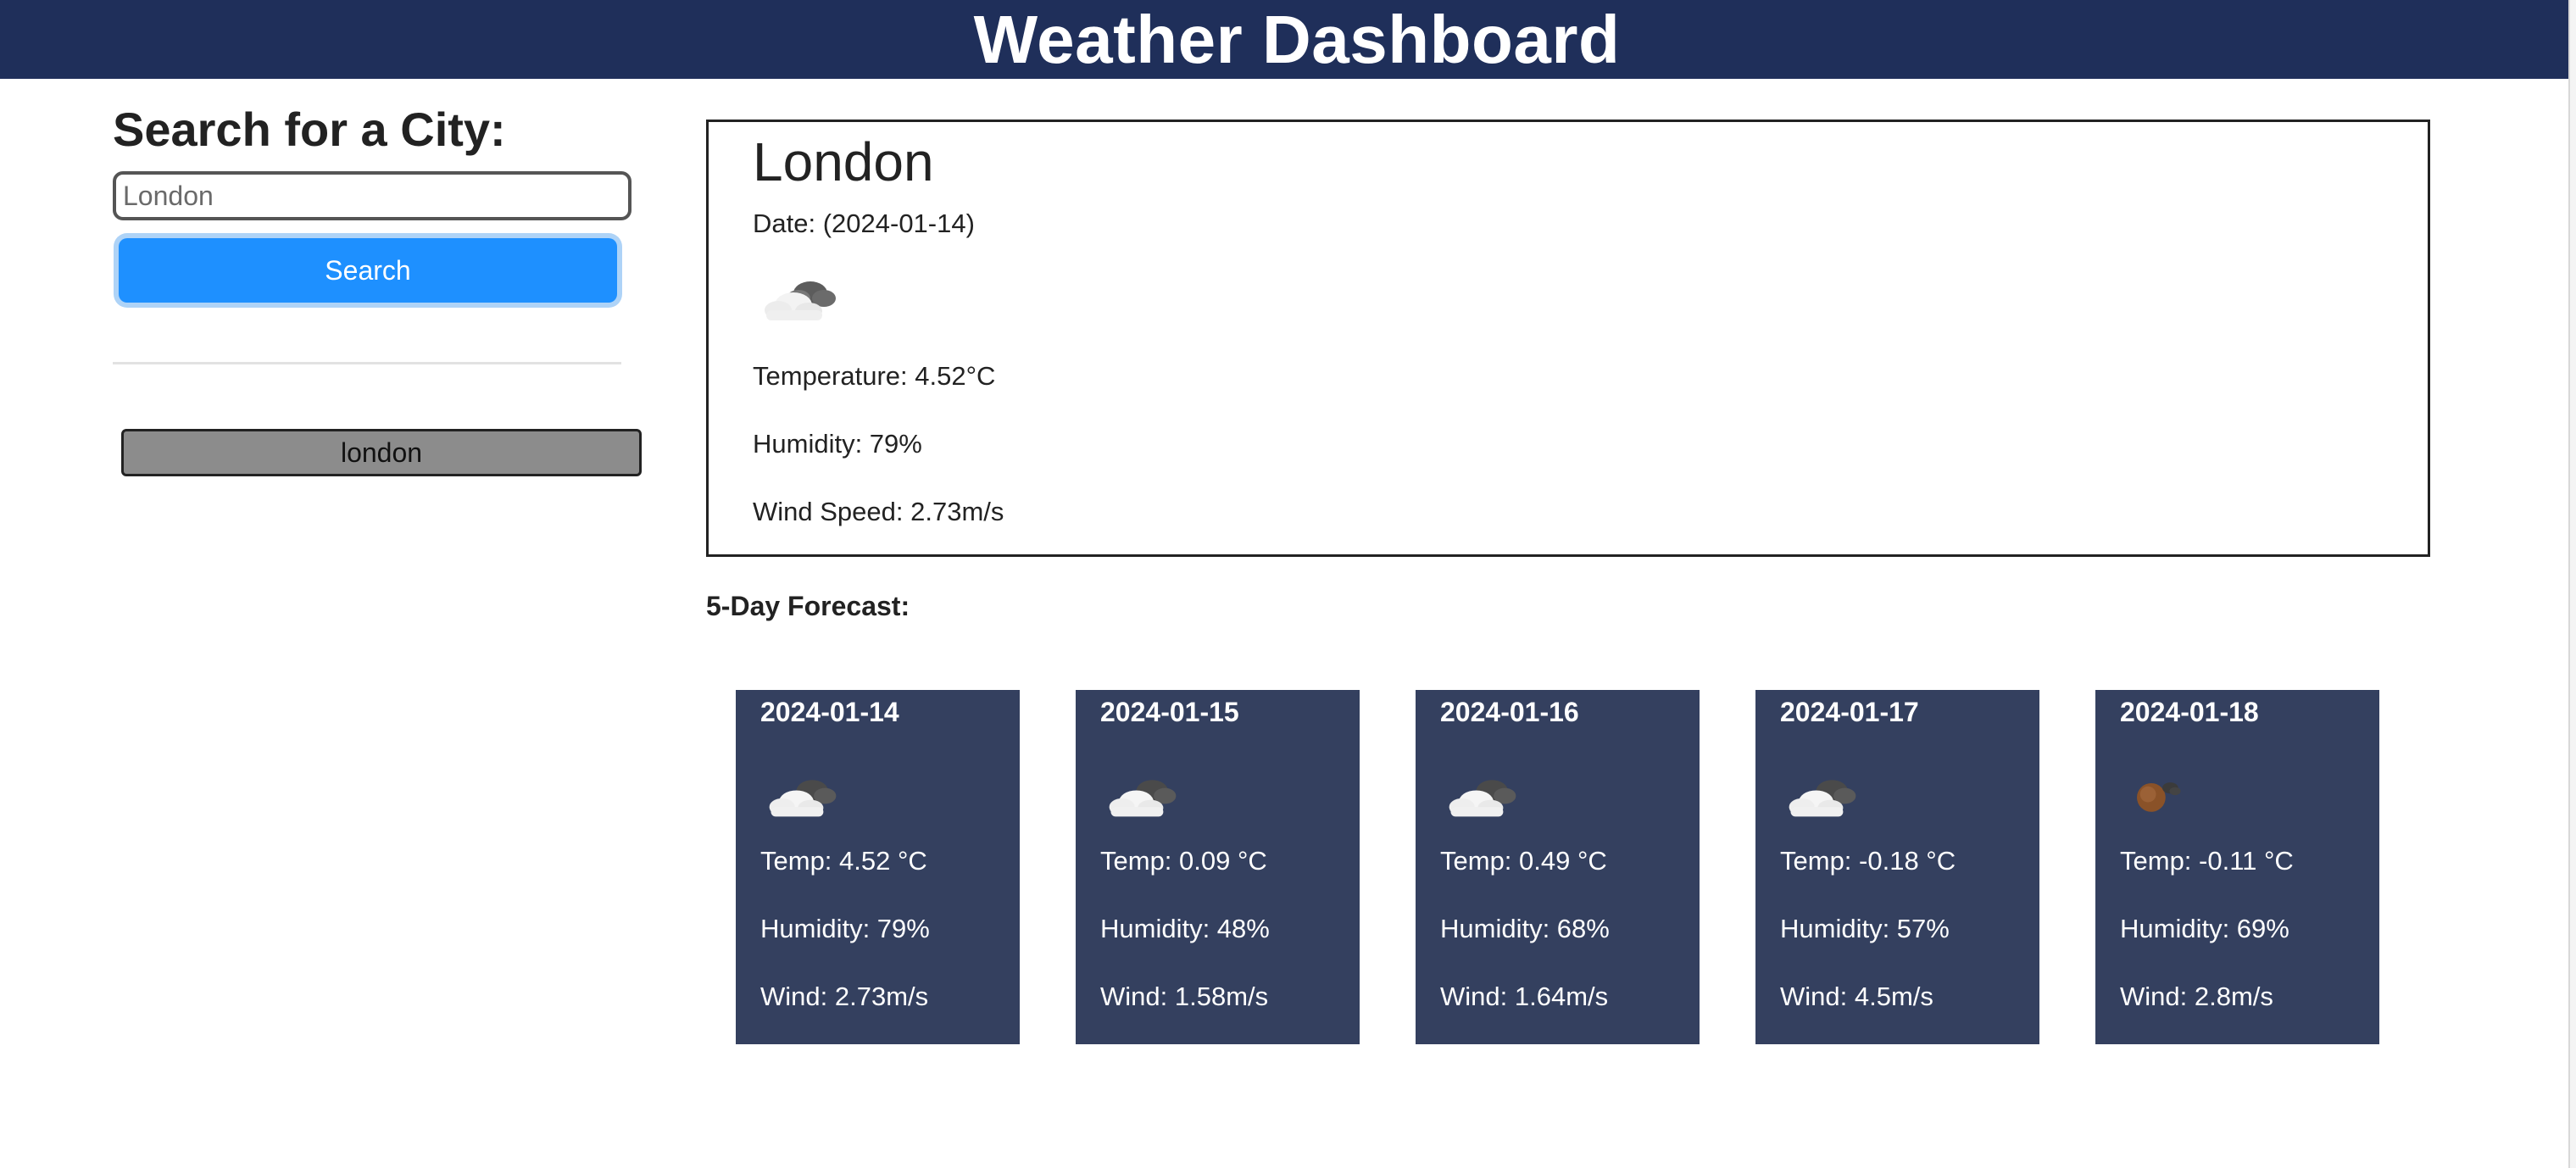  Describe the element at coordinates (1509, 712) in the screenshot. I see `forecast-date: 2024-01-16` at that location.